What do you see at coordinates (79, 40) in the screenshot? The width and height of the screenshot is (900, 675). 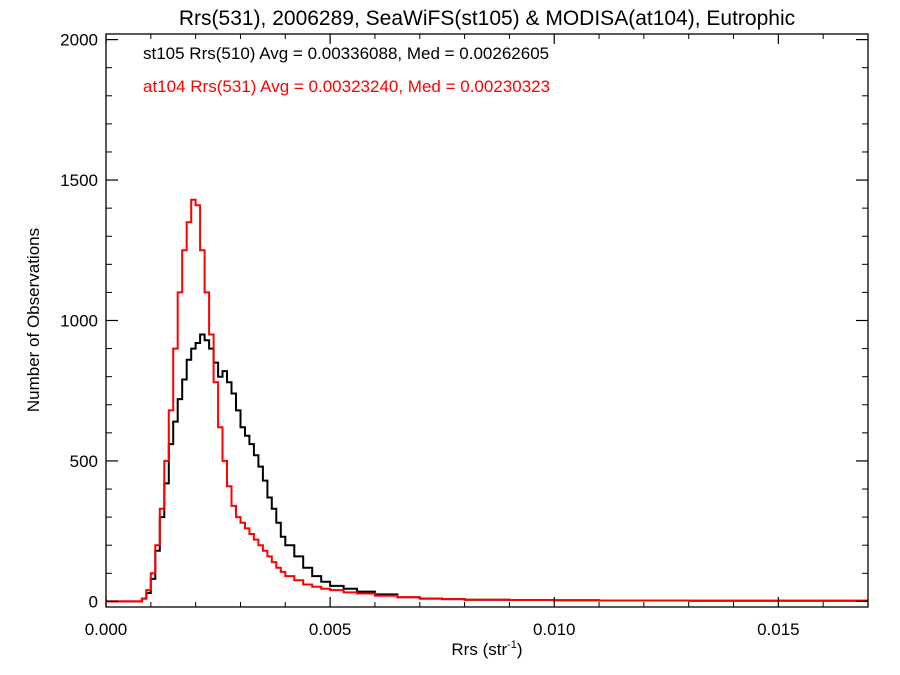 I see `y-tick-label: 2000` at bounding box center [79, 40].